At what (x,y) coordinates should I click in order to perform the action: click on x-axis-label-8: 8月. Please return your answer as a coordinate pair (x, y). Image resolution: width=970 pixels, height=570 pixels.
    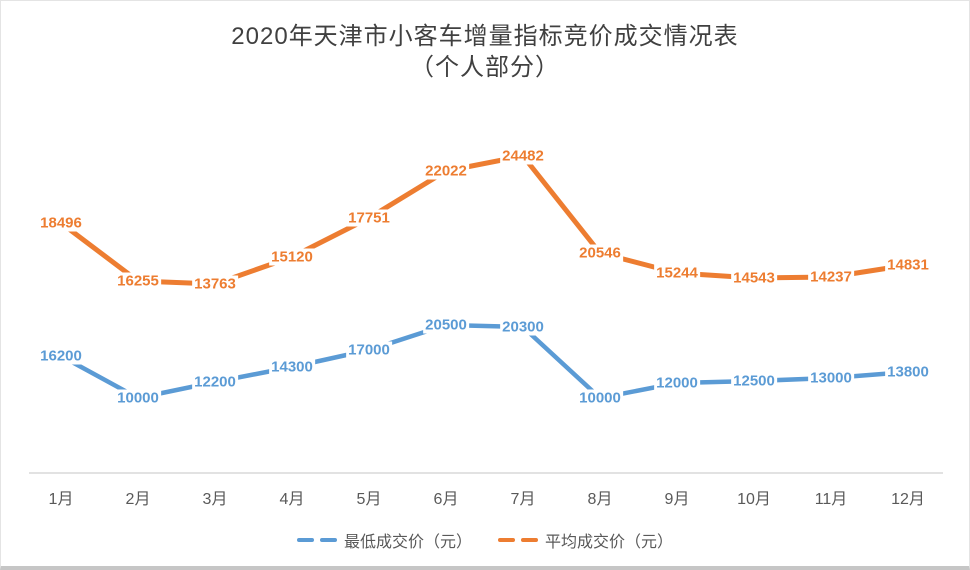
    Looking at the image, I should click on (600, 499).